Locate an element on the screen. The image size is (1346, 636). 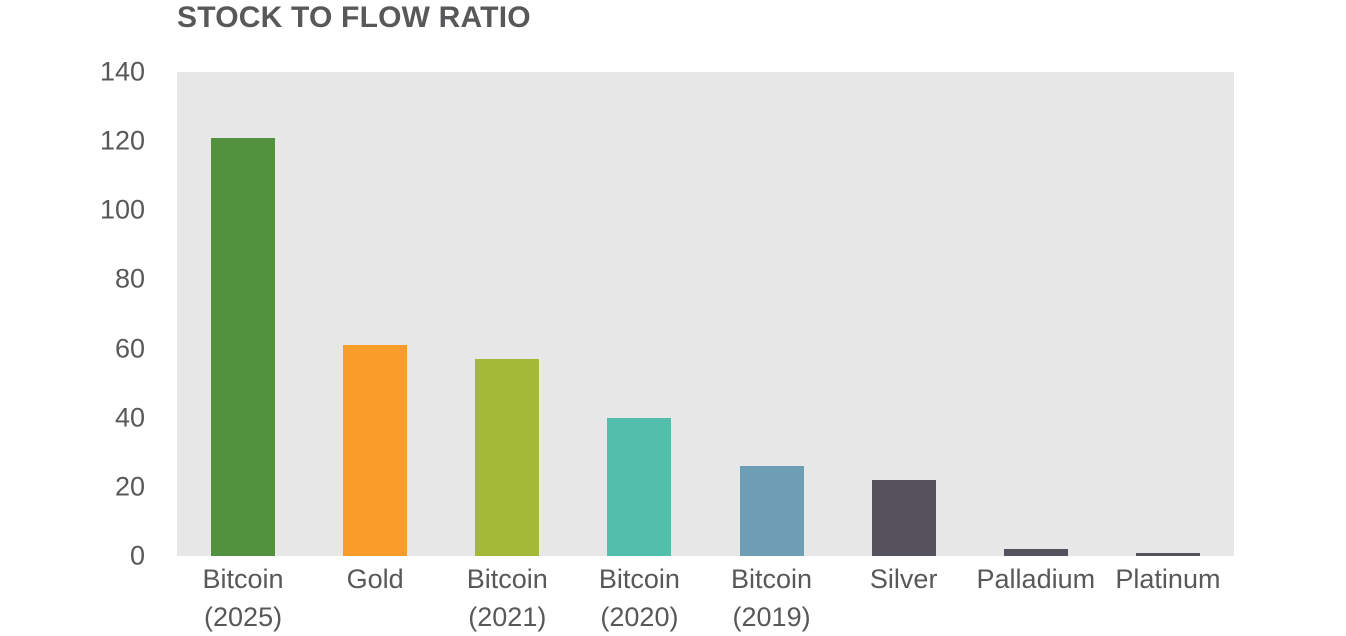
y-axis-tick: 80 is located at coordinates (129, 278).